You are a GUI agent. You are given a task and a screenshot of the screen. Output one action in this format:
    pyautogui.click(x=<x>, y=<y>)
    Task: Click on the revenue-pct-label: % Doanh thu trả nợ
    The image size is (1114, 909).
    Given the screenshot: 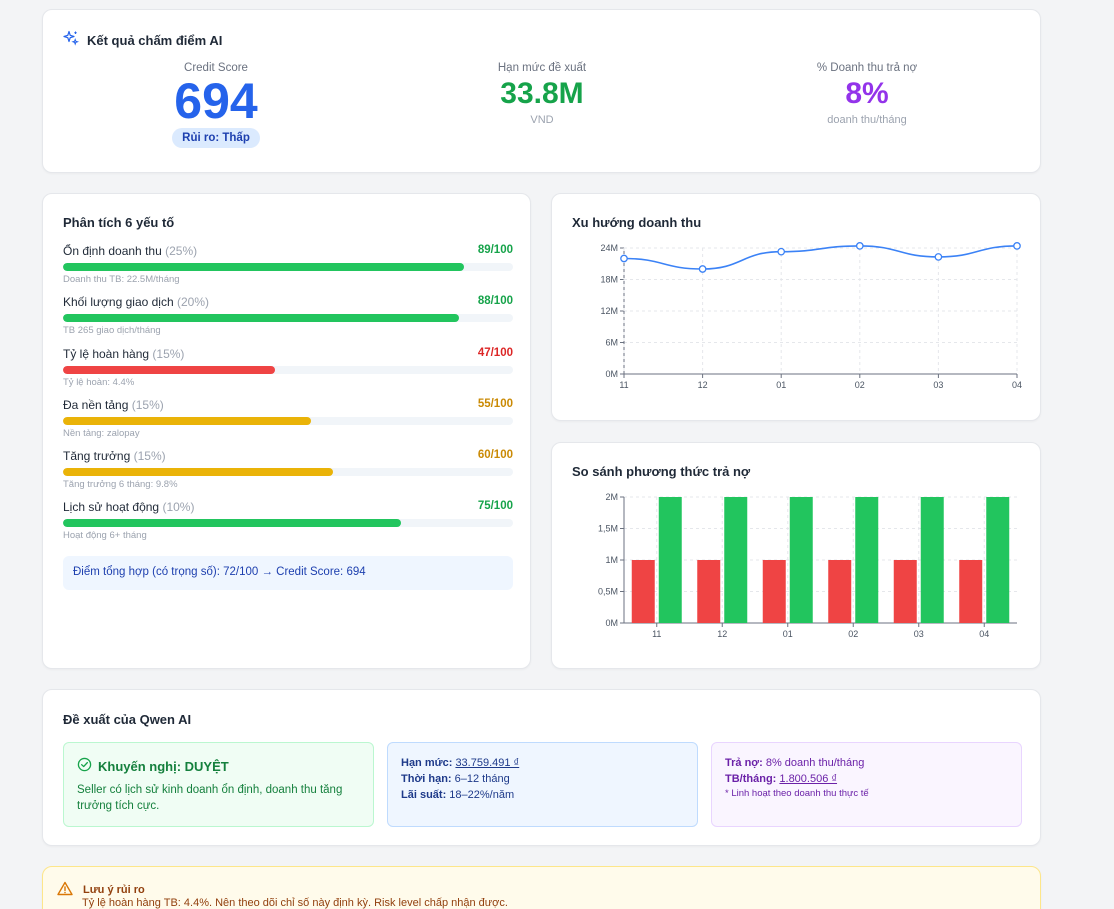 What is the action you would take?
    pyautogui.click(x=867, y=68)
    